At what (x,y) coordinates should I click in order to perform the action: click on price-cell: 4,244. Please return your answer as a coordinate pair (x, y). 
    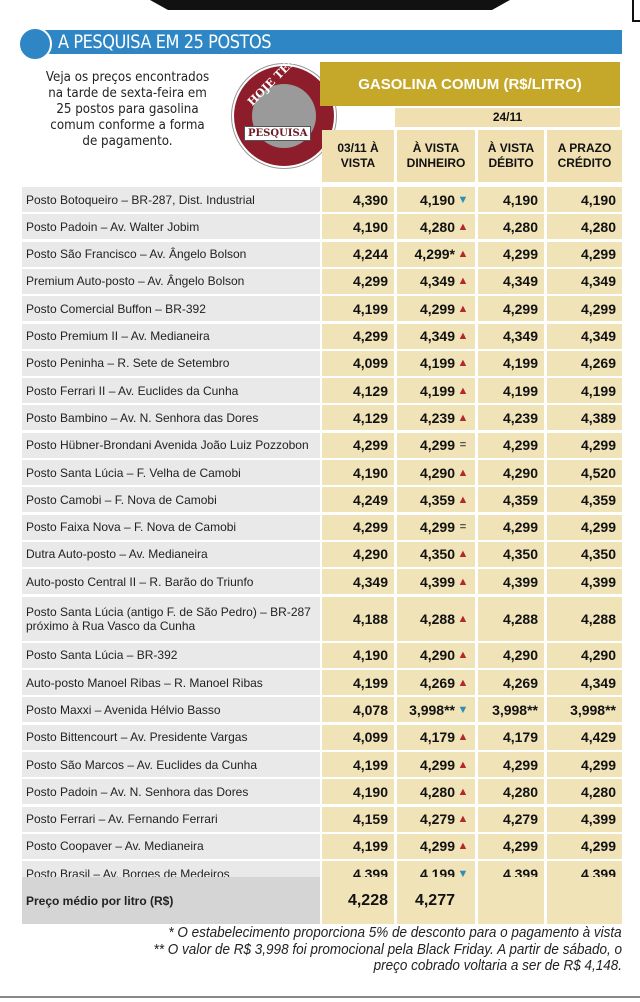
    Looking at the image, I should click on (358, 254).